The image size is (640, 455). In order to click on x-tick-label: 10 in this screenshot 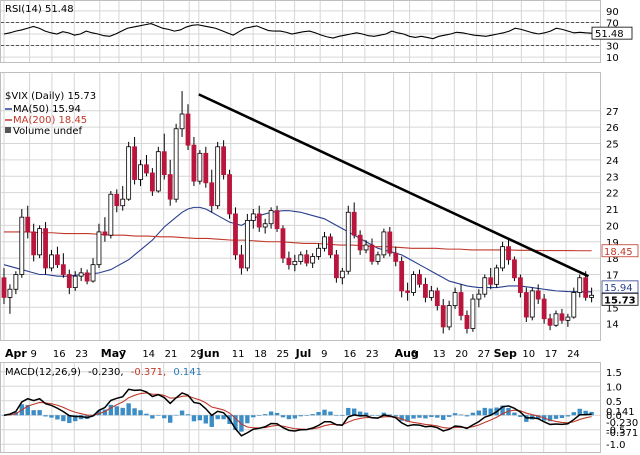, I will do `click(528, 354)`.